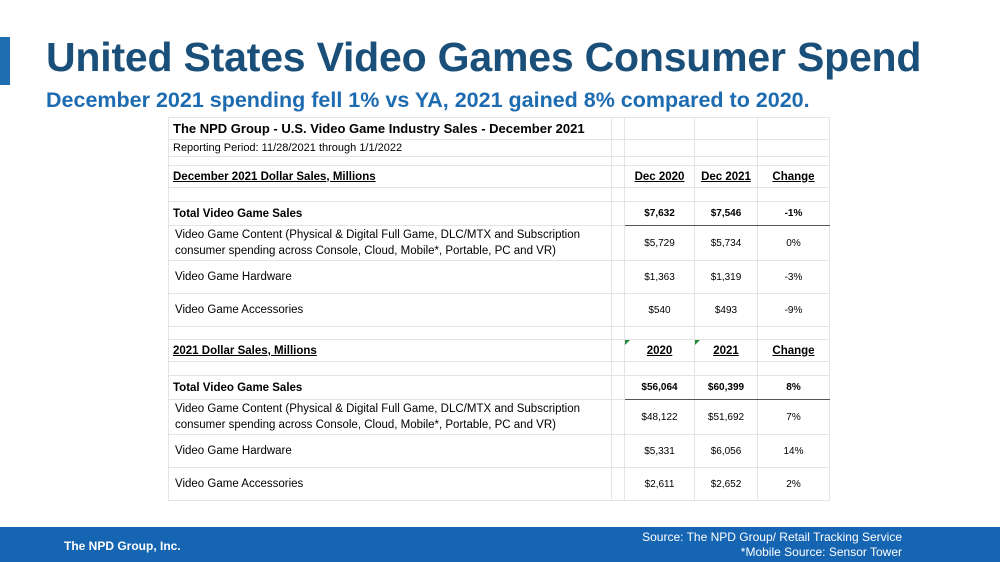  Describe the element at coordinates (659, 417) in the screenshot. I see `table-cell: $48,122` at that location.